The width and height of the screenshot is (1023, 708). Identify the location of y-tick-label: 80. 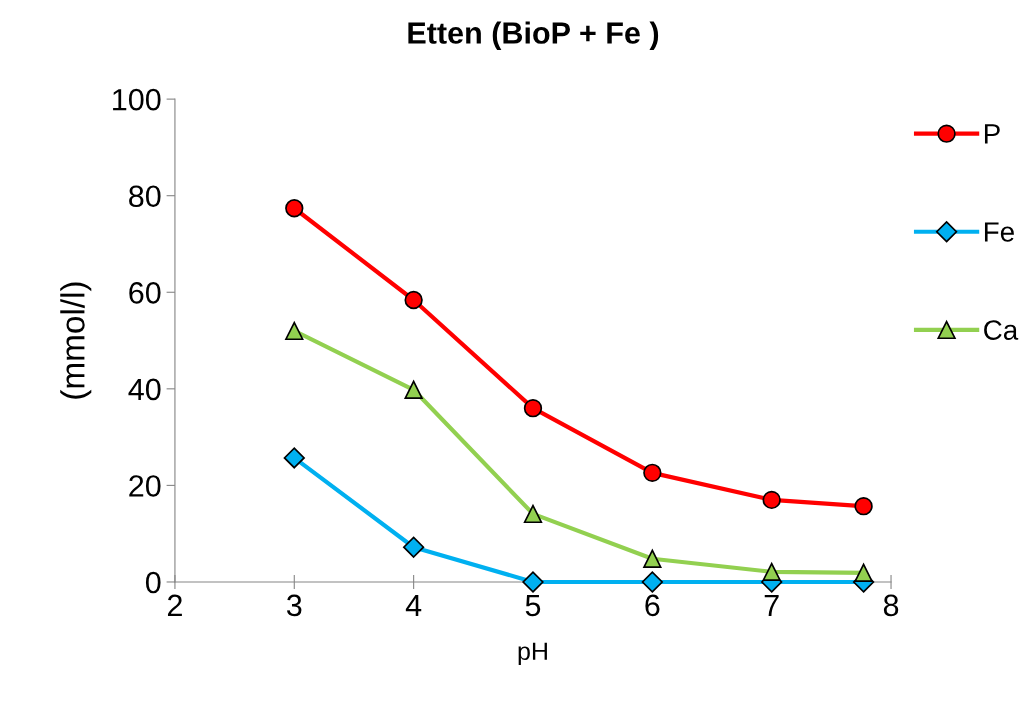
(145, 196).